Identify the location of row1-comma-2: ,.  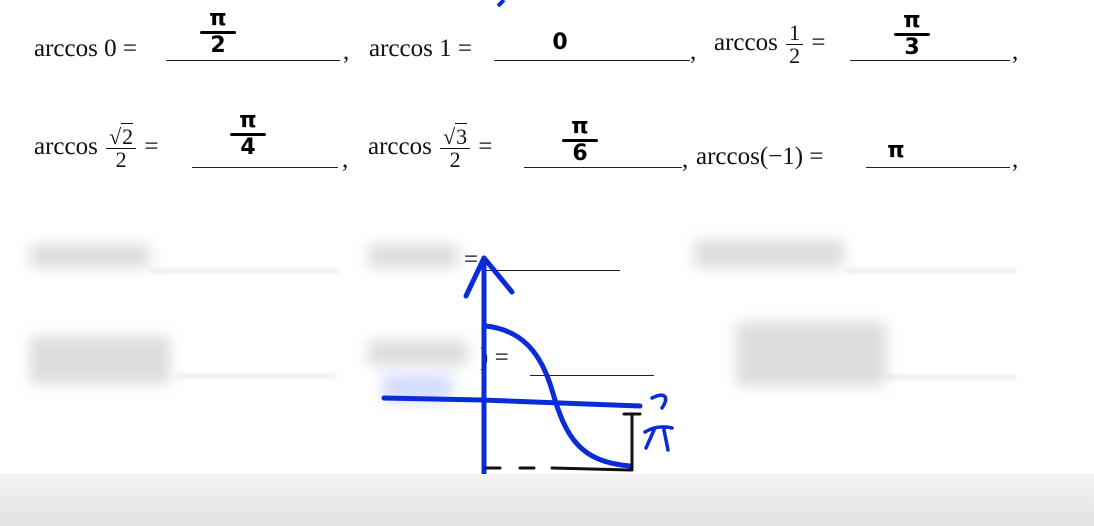
(693, 51).